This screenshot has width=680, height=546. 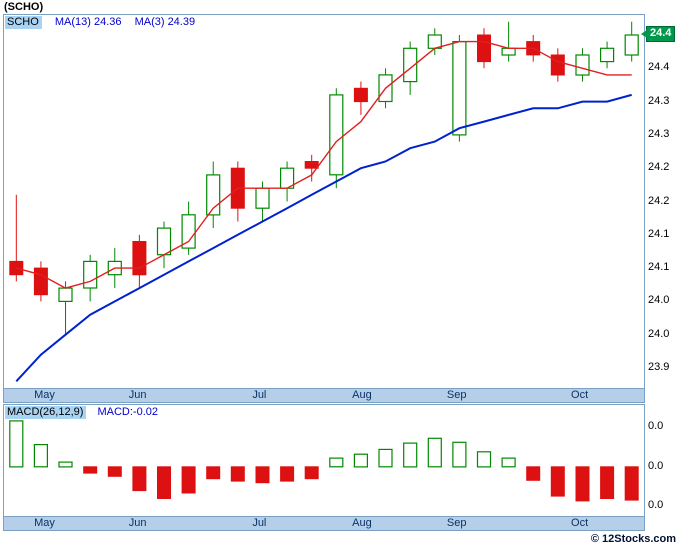 I want to click on last-price-marker: 24.4, so click(x=658, y=33).